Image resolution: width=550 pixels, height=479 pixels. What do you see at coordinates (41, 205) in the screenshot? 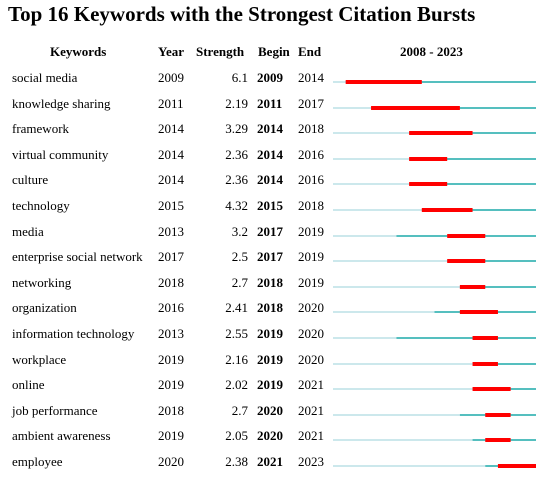
I see `keyword-label: technology` at bounding box center [41, 205].